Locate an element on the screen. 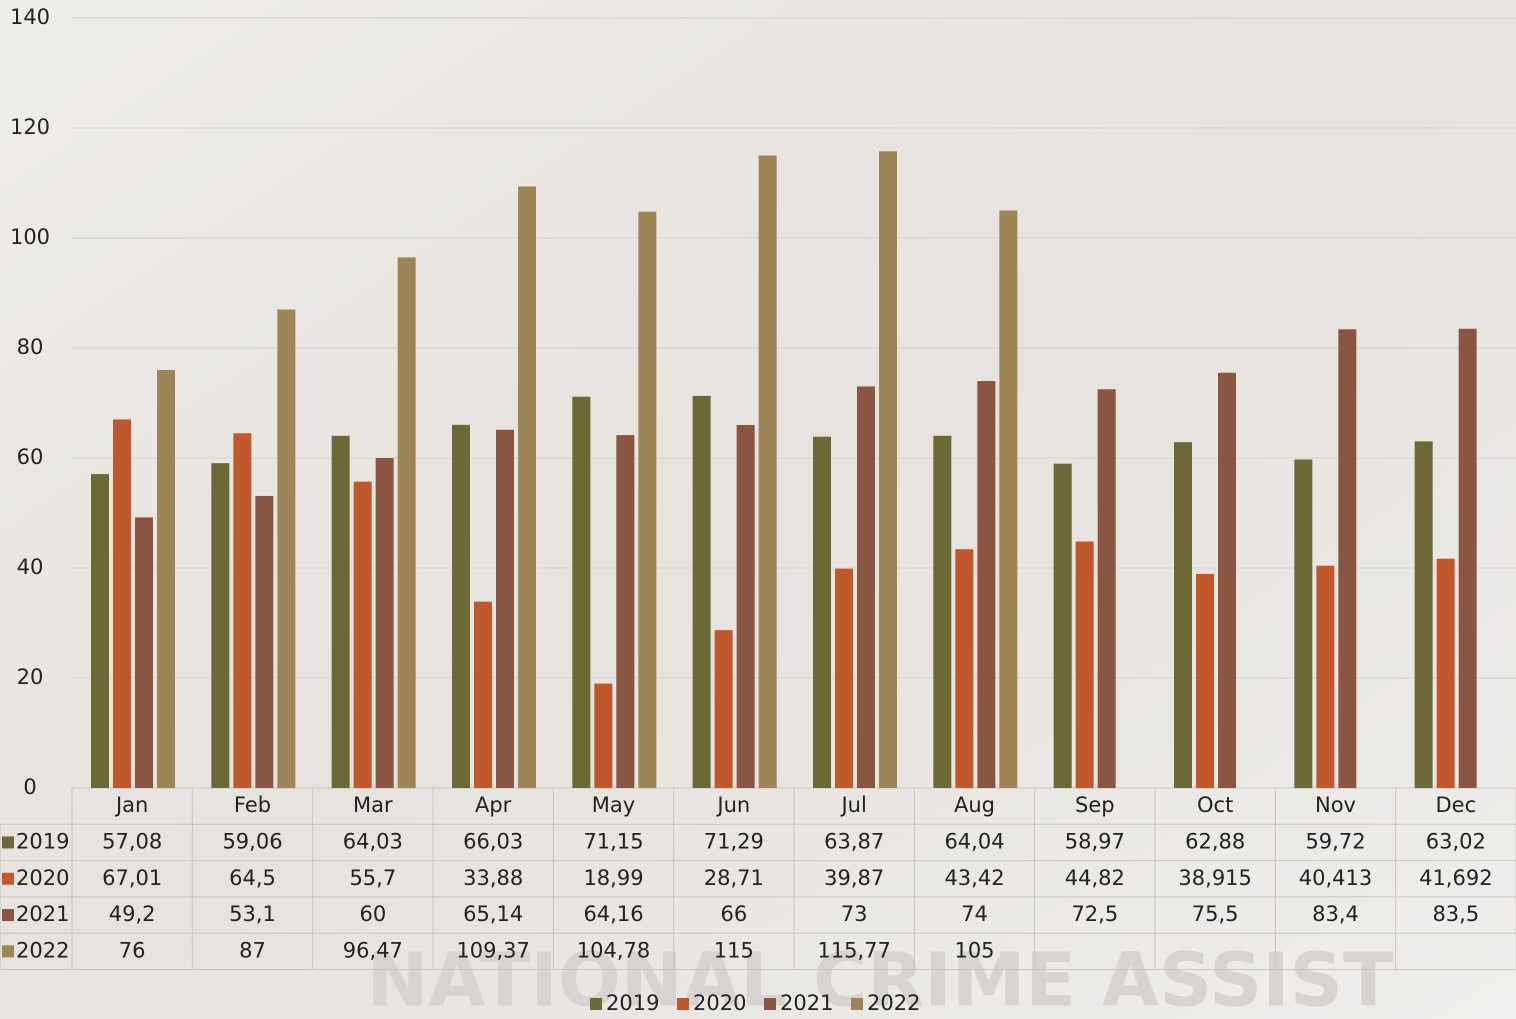 This screenshot has width=1516, height=1019. table-cell: 115,77 is located at coordinates (853, 950).